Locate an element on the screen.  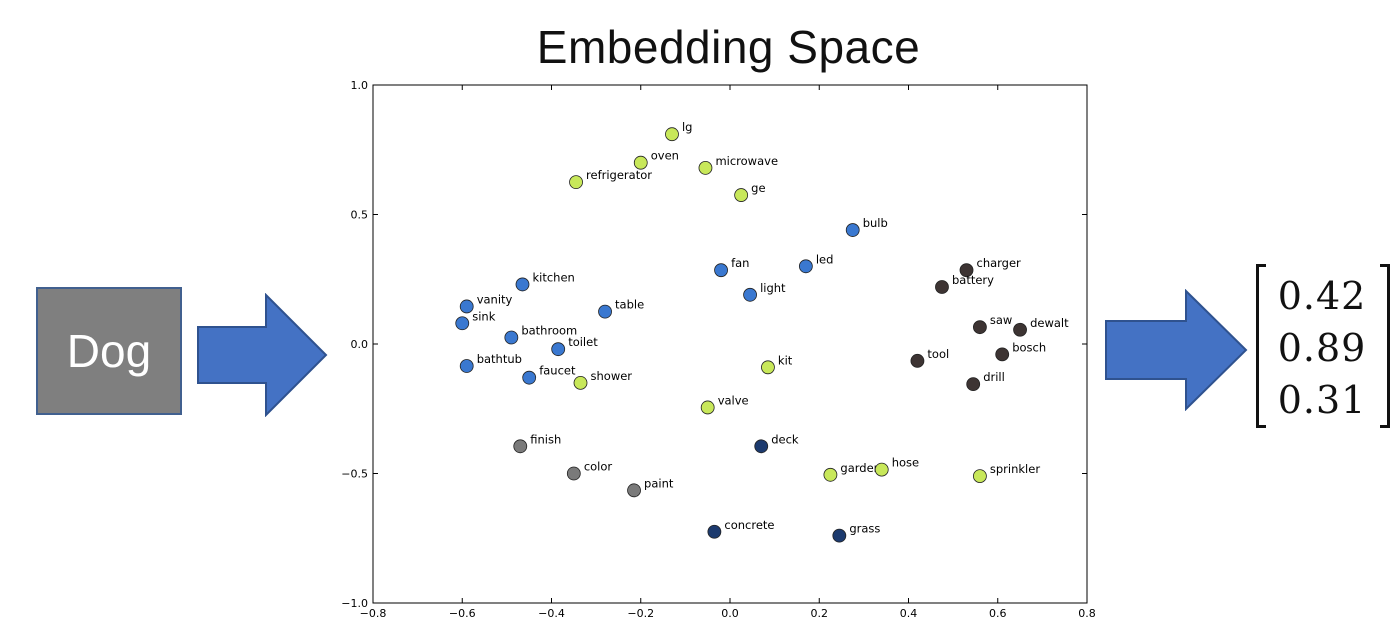
point-label: ge is located at coordinates (758, 188).